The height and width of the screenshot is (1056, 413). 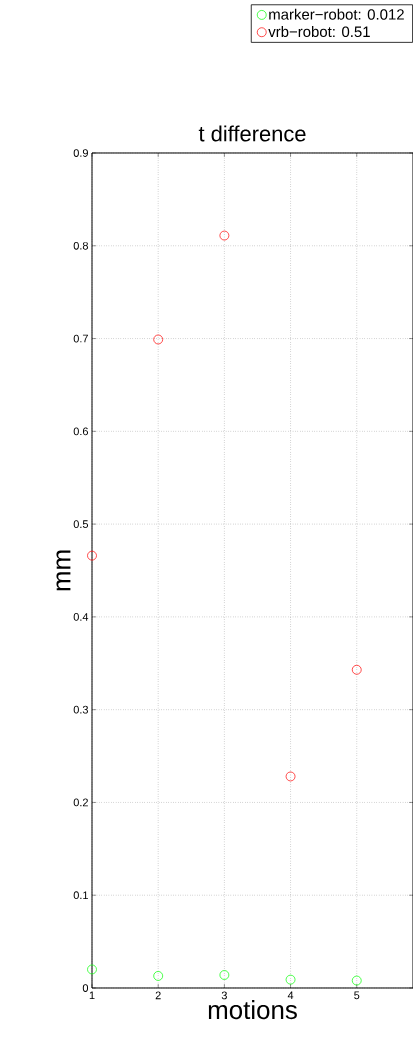 What do you see at coordinates (81, 617) in the screenshot?
I see `y-tick-label: 0.4` at bounding box center [81, 617].